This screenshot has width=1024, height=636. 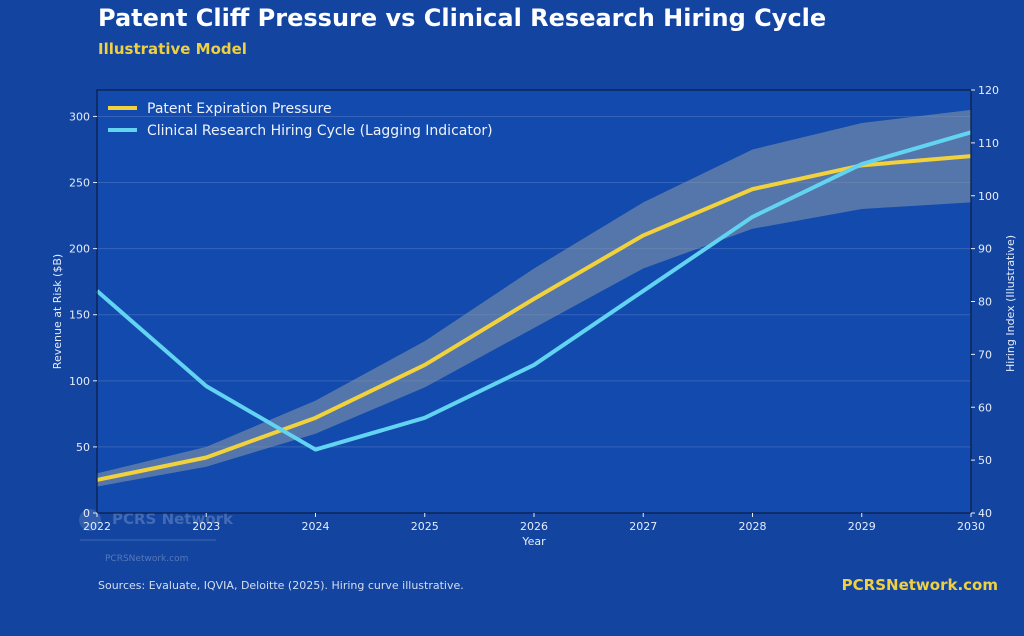 I want to click on x-tick-label: 2030, so click(x=971, y=526).